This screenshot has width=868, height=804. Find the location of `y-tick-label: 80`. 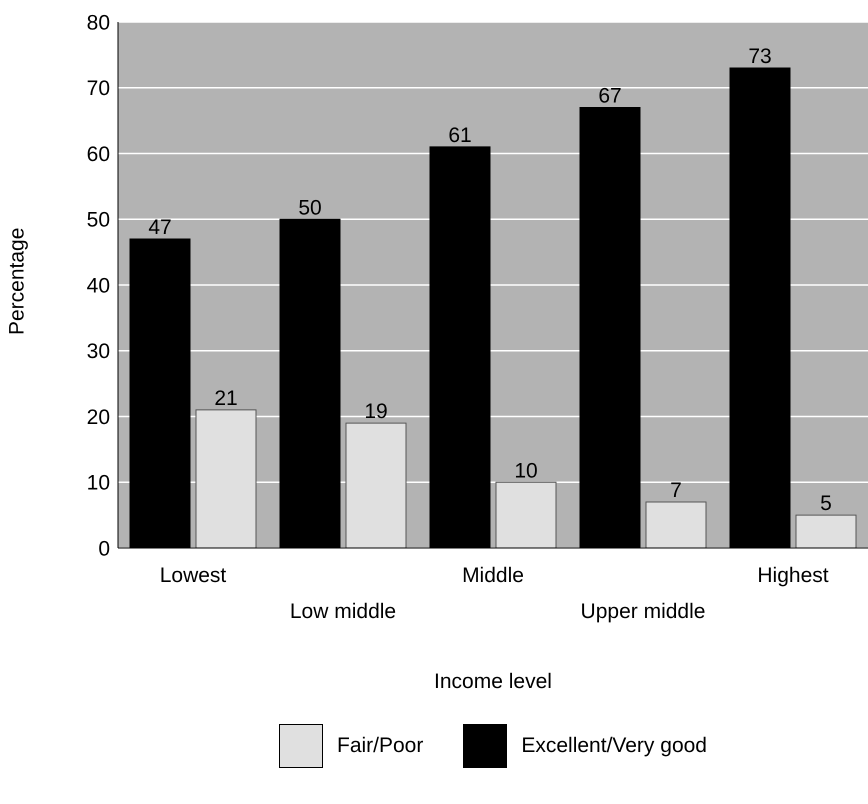

y-tick-label: 80 is located at coordinates (98, 22).